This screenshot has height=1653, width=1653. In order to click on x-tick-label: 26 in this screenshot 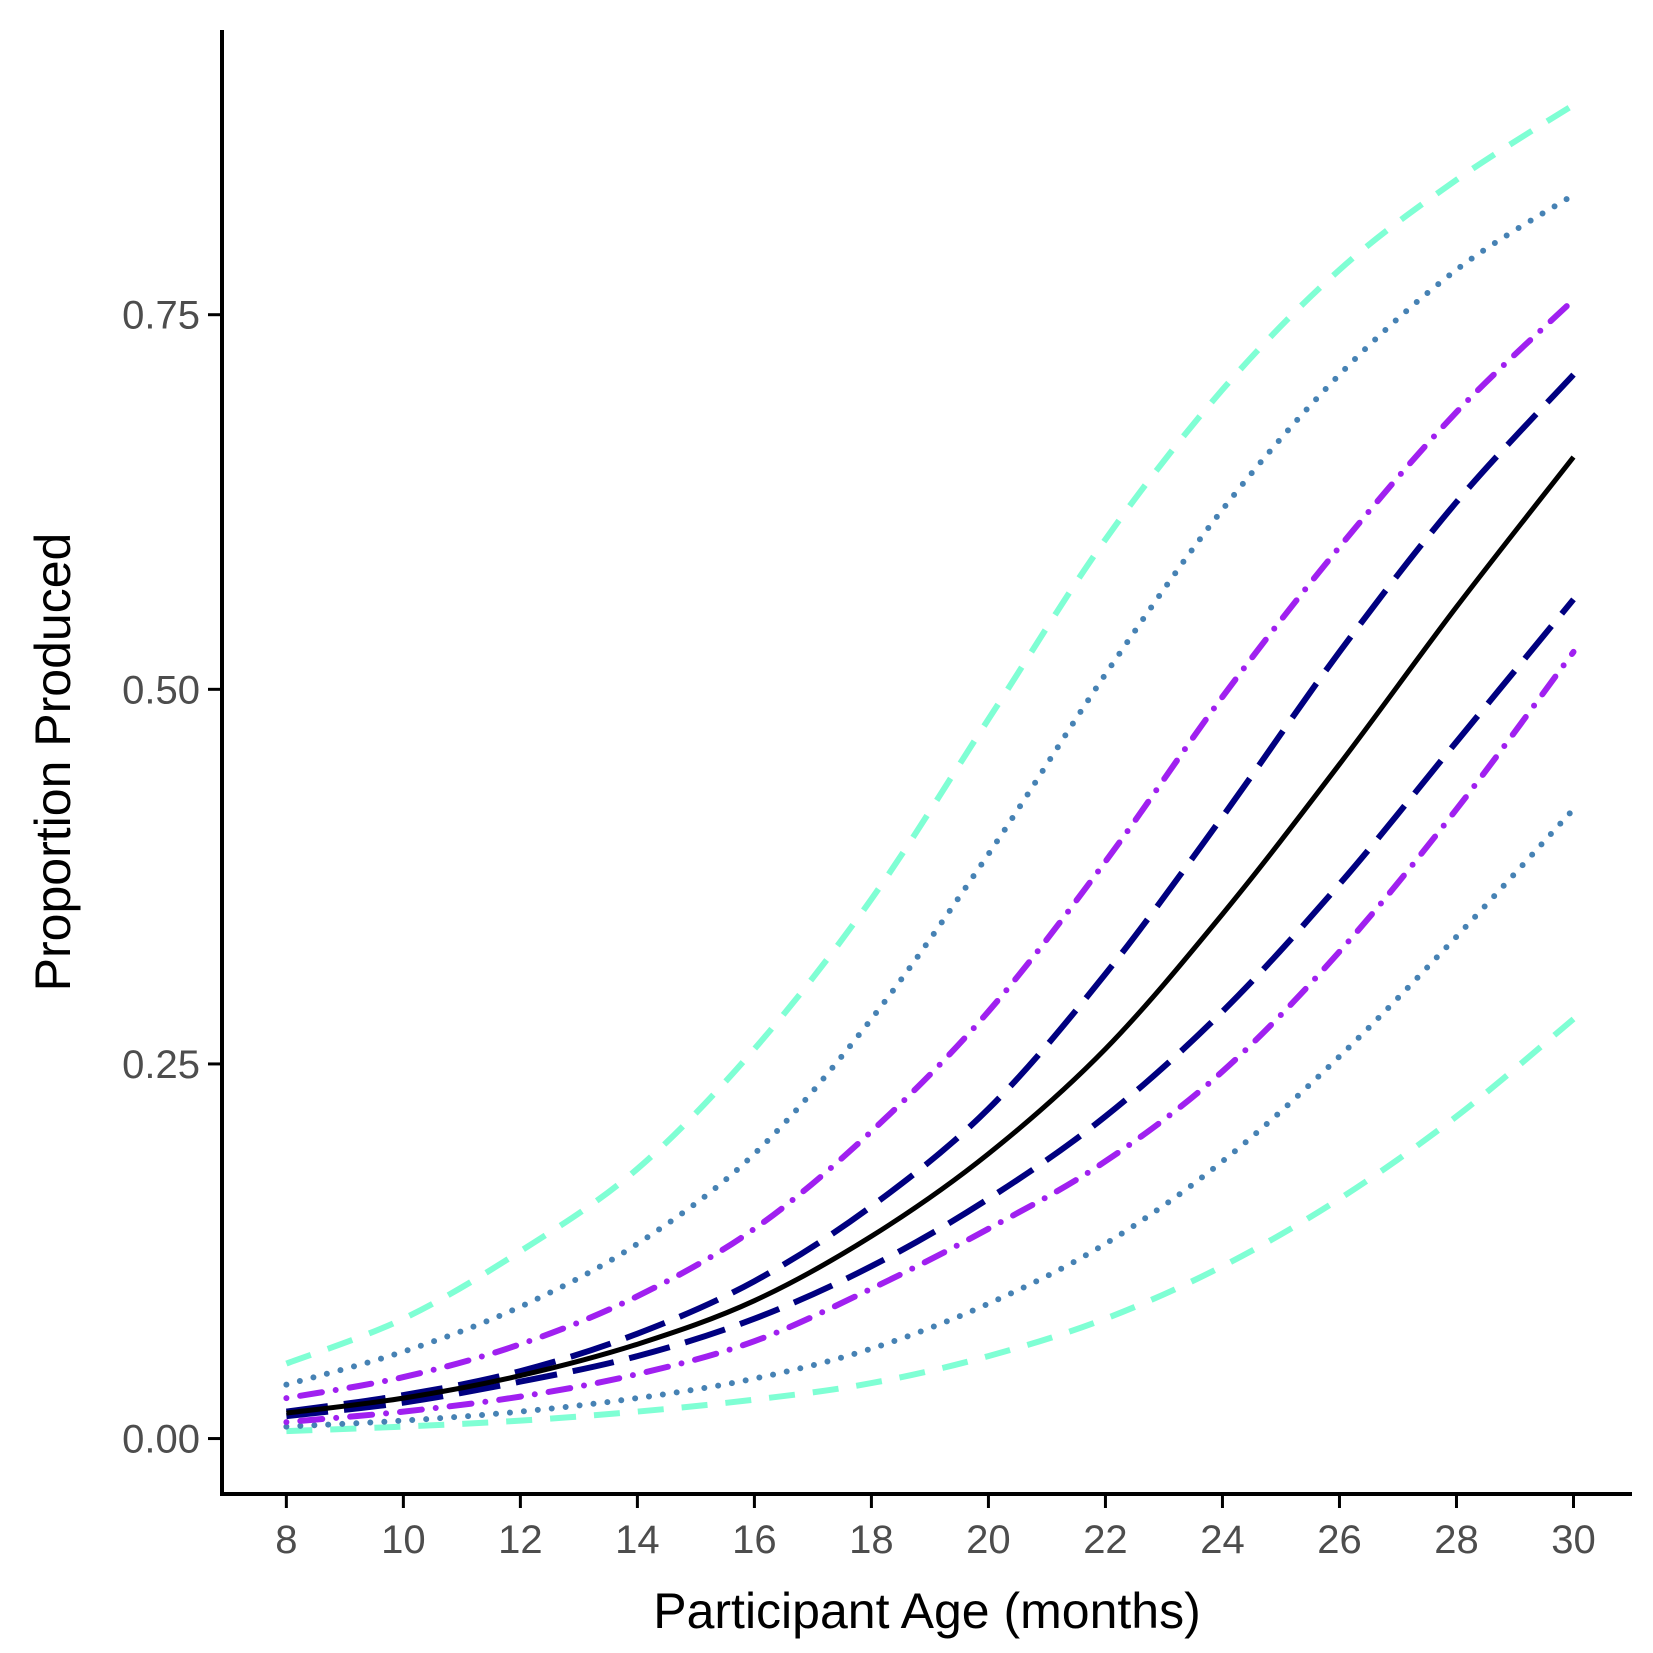, I will do `click(1339, 1540)`.